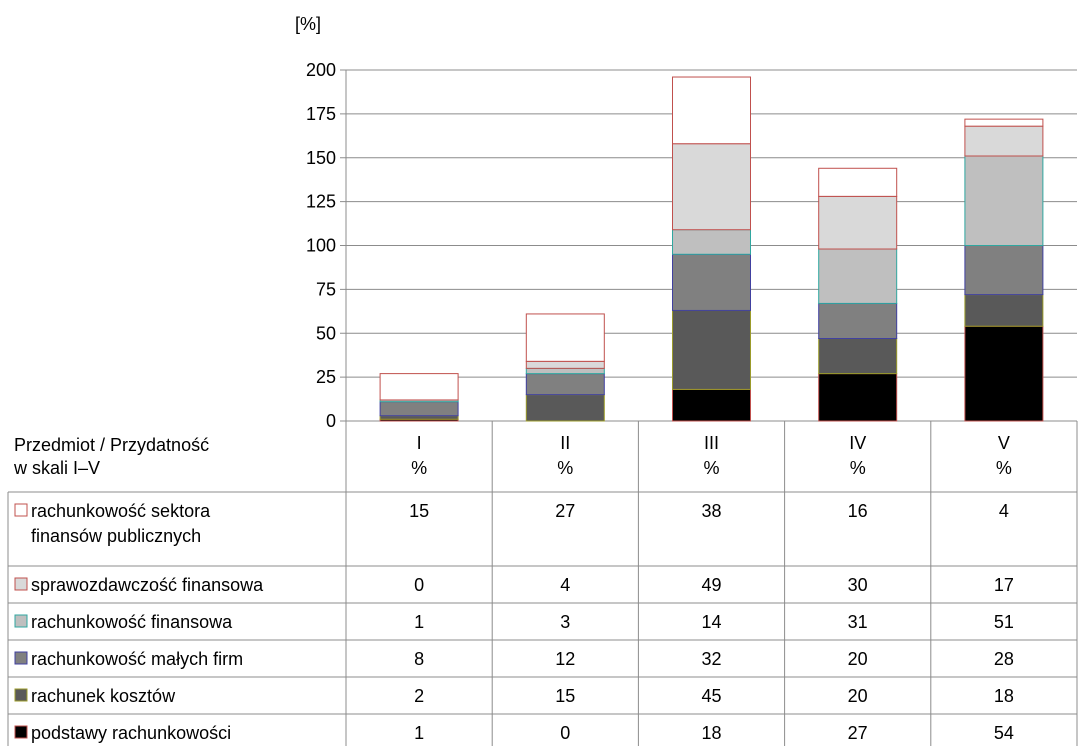  Describe the element at coordinates (419, 696) in the screenshot. I see `table-value: 2` at that location.